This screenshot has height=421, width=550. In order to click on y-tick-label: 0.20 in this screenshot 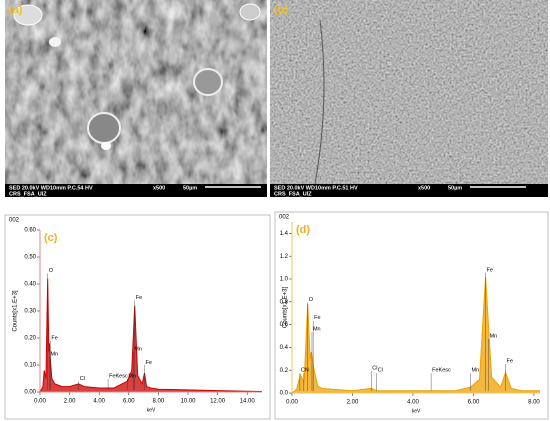, I will do `click(30, 339)`.